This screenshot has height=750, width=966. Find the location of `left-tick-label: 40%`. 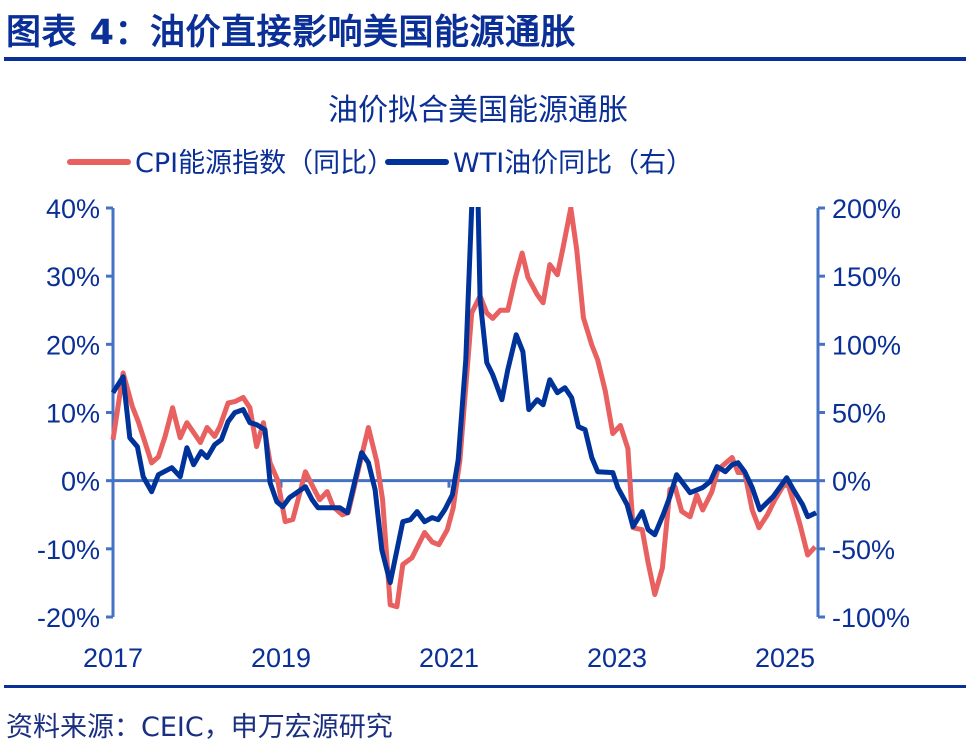

left-tick-label: 40% is located at coordinates (73, 209).